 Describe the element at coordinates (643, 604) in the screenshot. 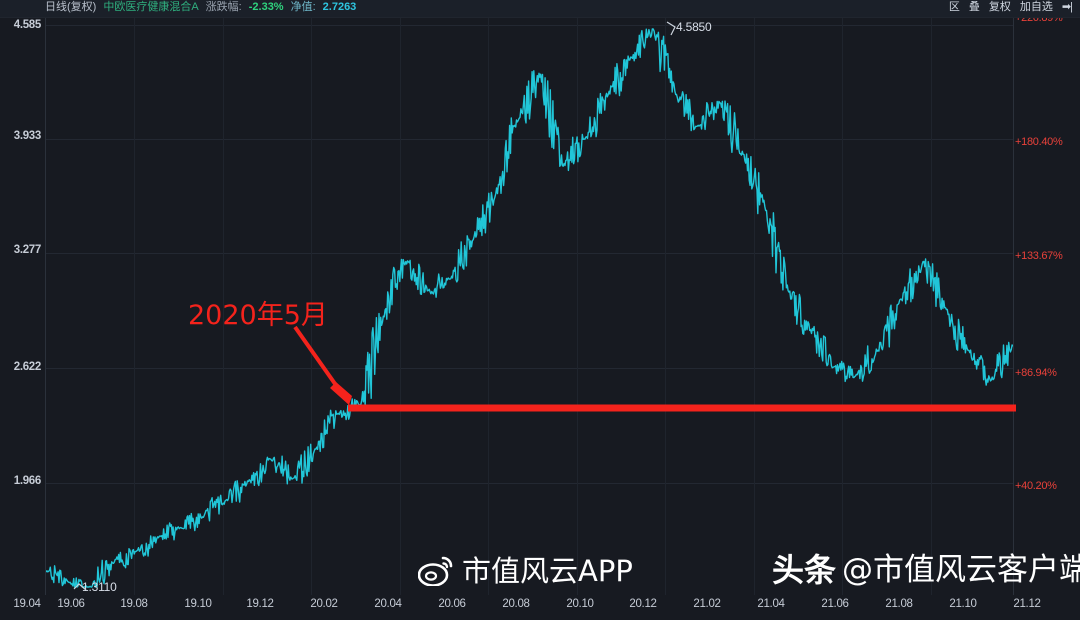

I see `x-tick-10: 20.12` at that location.